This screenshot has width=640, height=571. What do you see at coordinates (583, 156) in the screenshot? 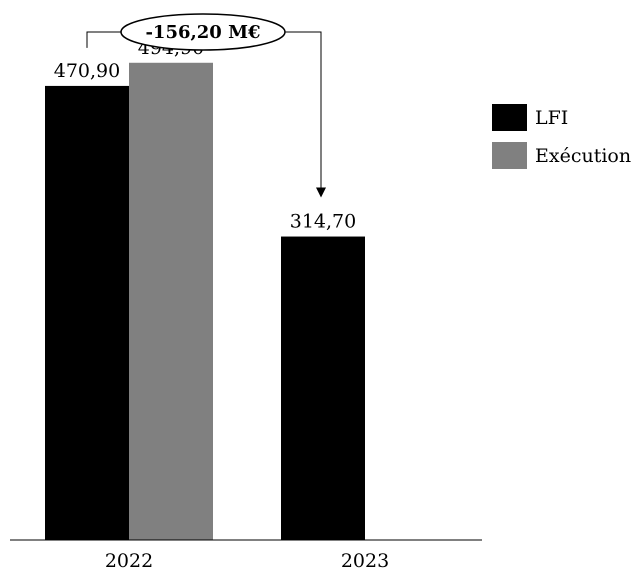
I see `legend-label-exécution: Exécution` at bounding box center [583, 156].